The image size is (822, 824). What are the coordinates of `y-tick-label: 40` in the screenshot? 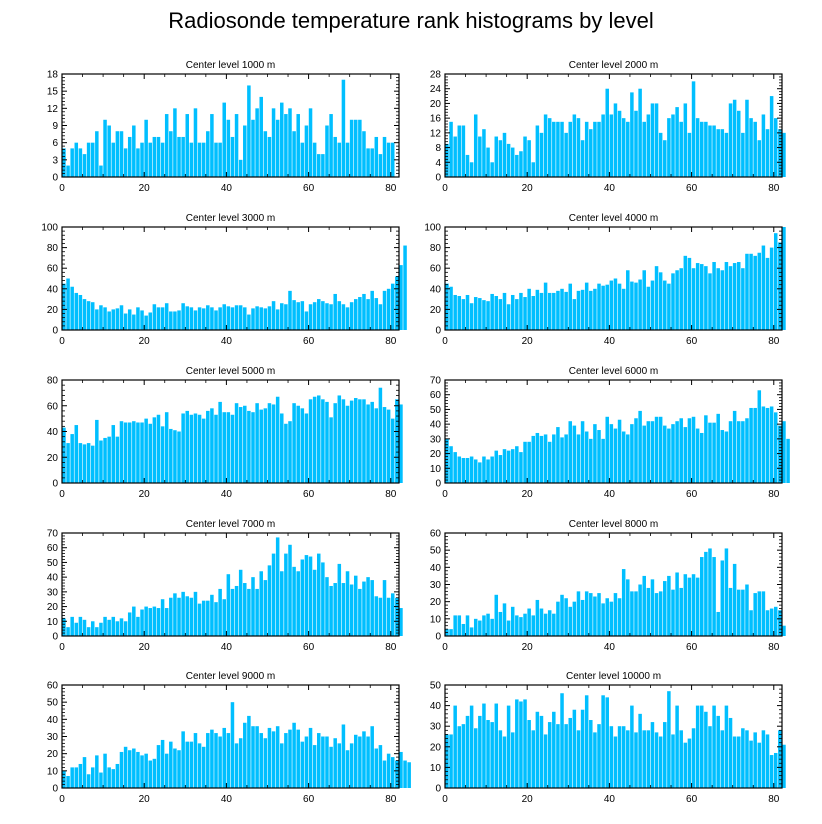 It's located at (436, 706).